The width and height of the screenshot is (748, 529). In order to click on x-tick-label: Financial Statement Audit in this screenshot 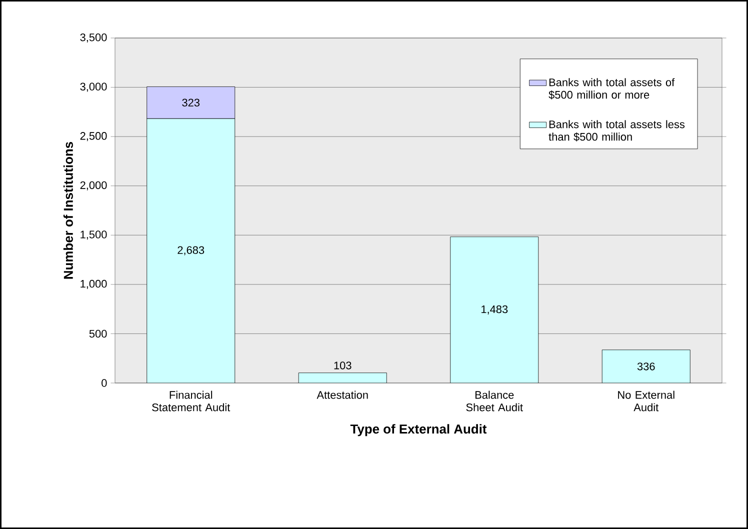, I will do `click(191, 401)`.